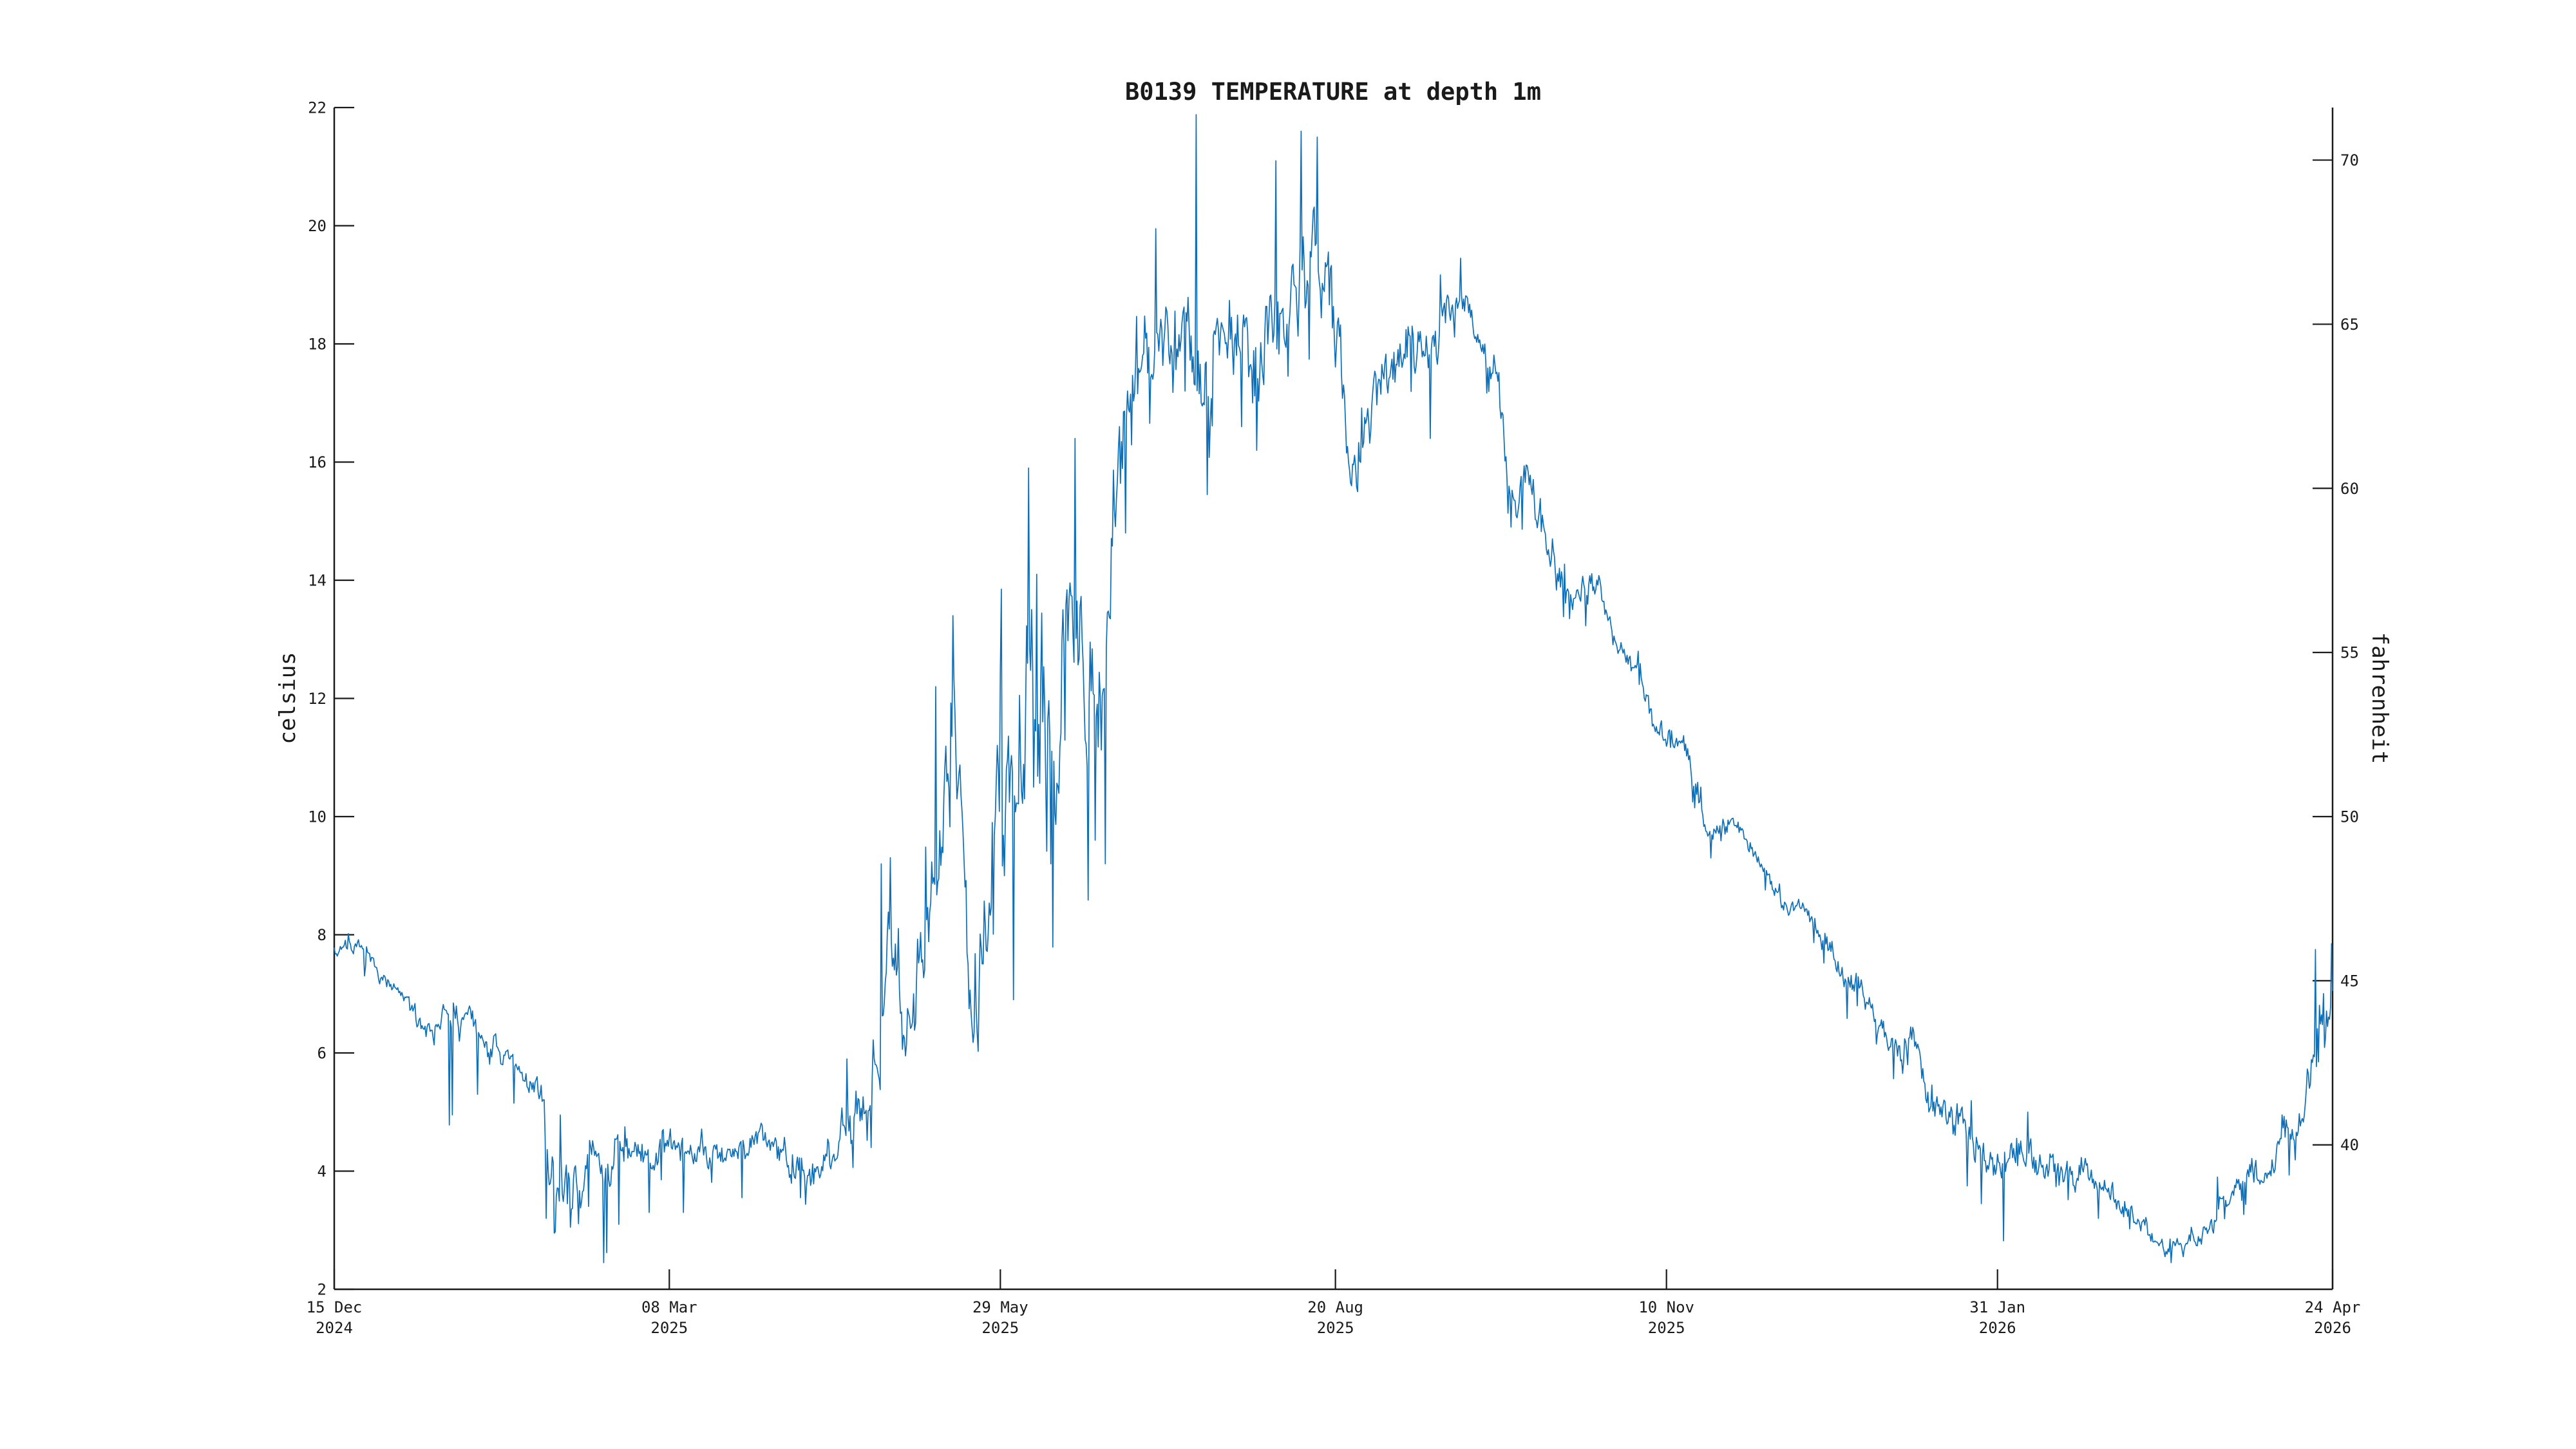 This screenshot has width=2576, height=1449. Describe the element at coordinates (322, 935) in the screenshot. I see `celsius-tick-label: 8` at that location.